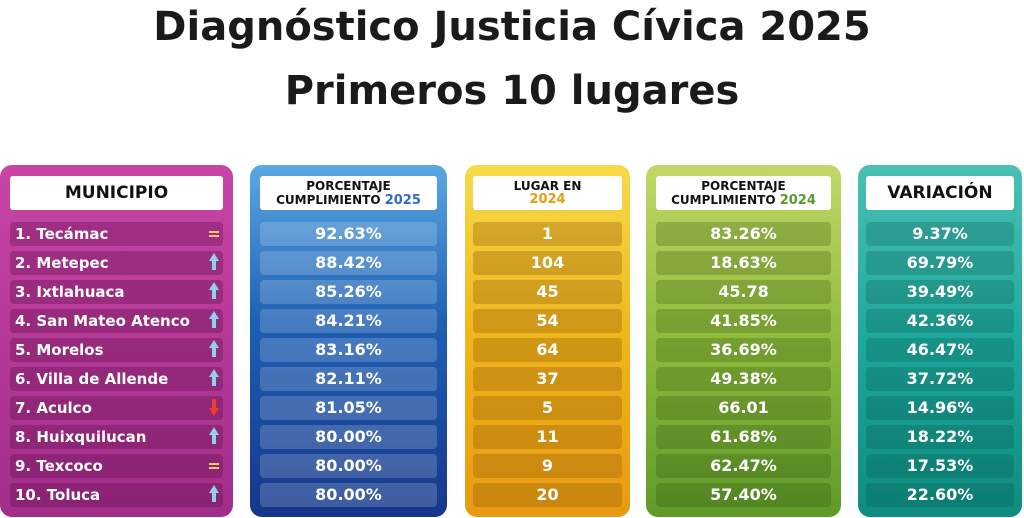 The height and width of the screenshot is (518, 1024). Describe the element at coordinates (940, 495) in the screenshot. I see `variacion-cell: 22.60%` at that location.